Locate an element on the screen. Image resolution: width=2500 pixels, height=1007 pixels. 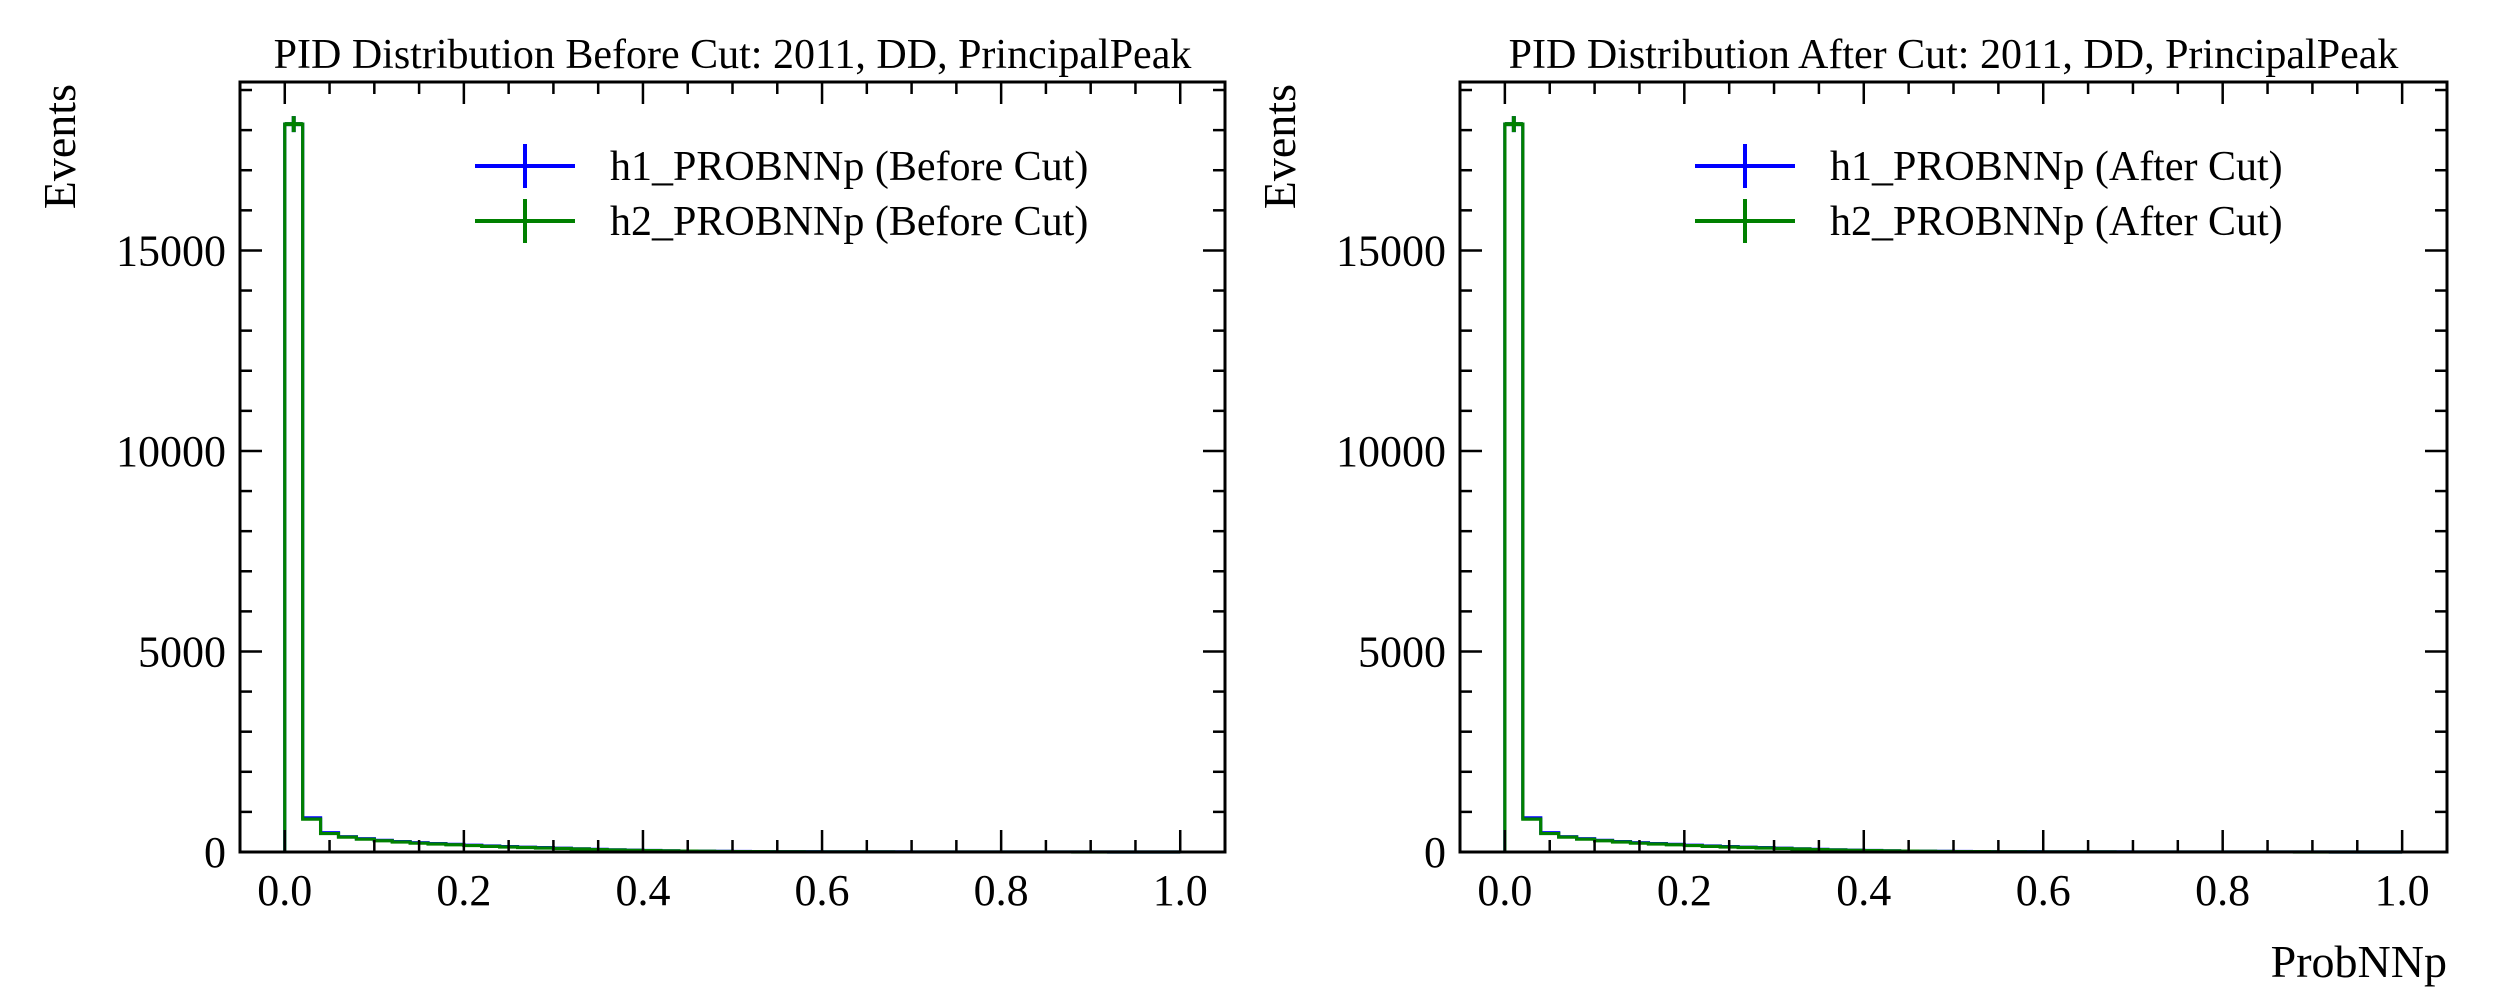
legend-label-1: h1_PROBNNp (Before Cut) is located at coordinates (849, 167).